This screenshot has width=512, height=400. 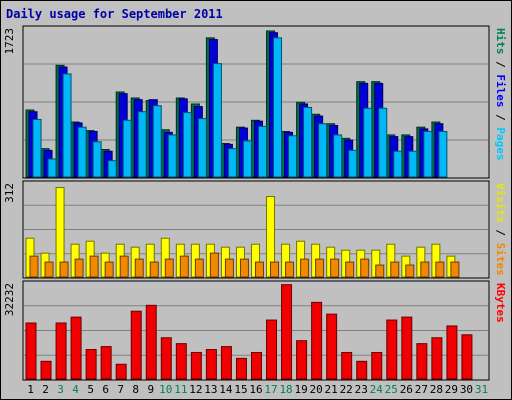 I want to click on x-tick-label-day-27: 27, so click(x=421, y=389).